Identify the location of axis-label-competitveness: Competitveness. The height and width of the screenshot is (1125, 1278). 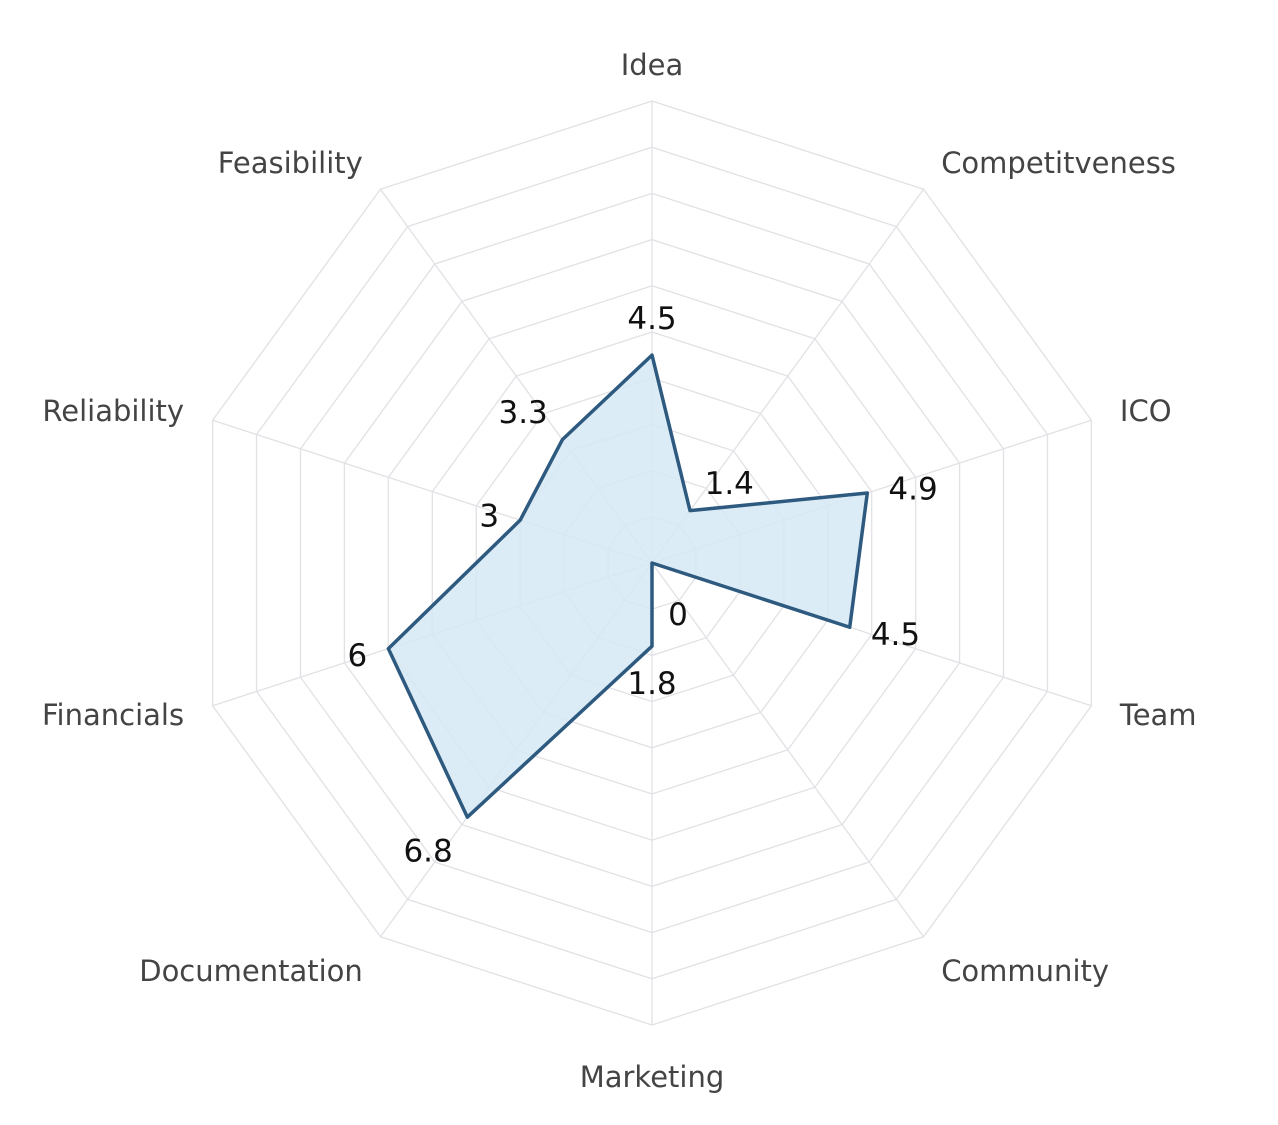
(1058, 163).